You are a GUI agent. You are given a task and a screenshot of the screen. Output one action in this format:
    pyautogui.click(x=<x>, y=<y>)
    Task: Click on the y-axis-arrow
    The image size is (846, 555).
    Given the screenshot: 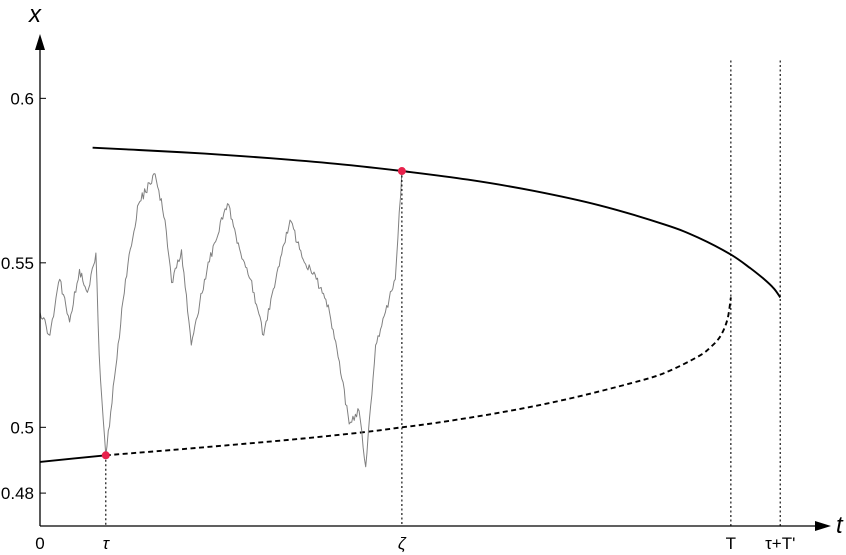 What is the action you would take?
    pyautogui.click(x=40, y=42)
    